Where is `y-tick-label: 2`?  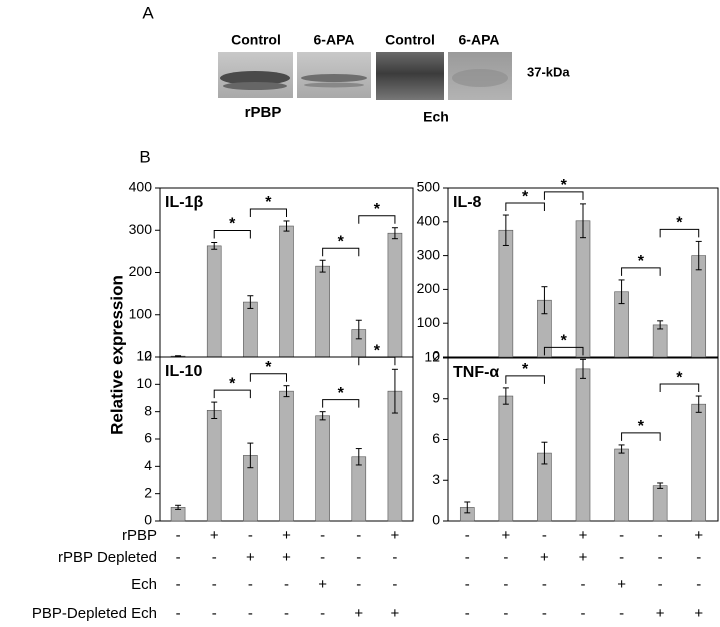
y-tick-label: 2 is located at coordinates (148, 492).